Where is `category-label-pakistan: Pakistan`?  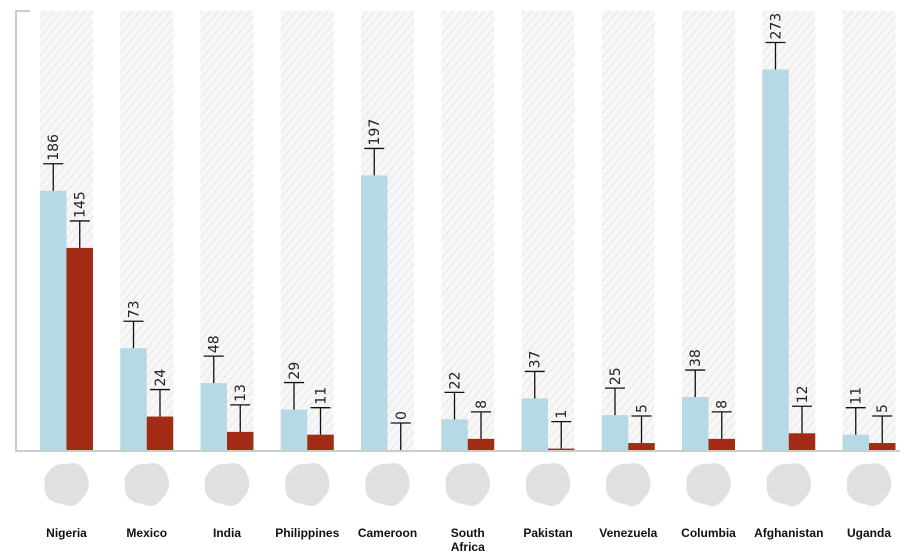
category-label-pakistan: Pakistan is located at coordinates (547, 533).